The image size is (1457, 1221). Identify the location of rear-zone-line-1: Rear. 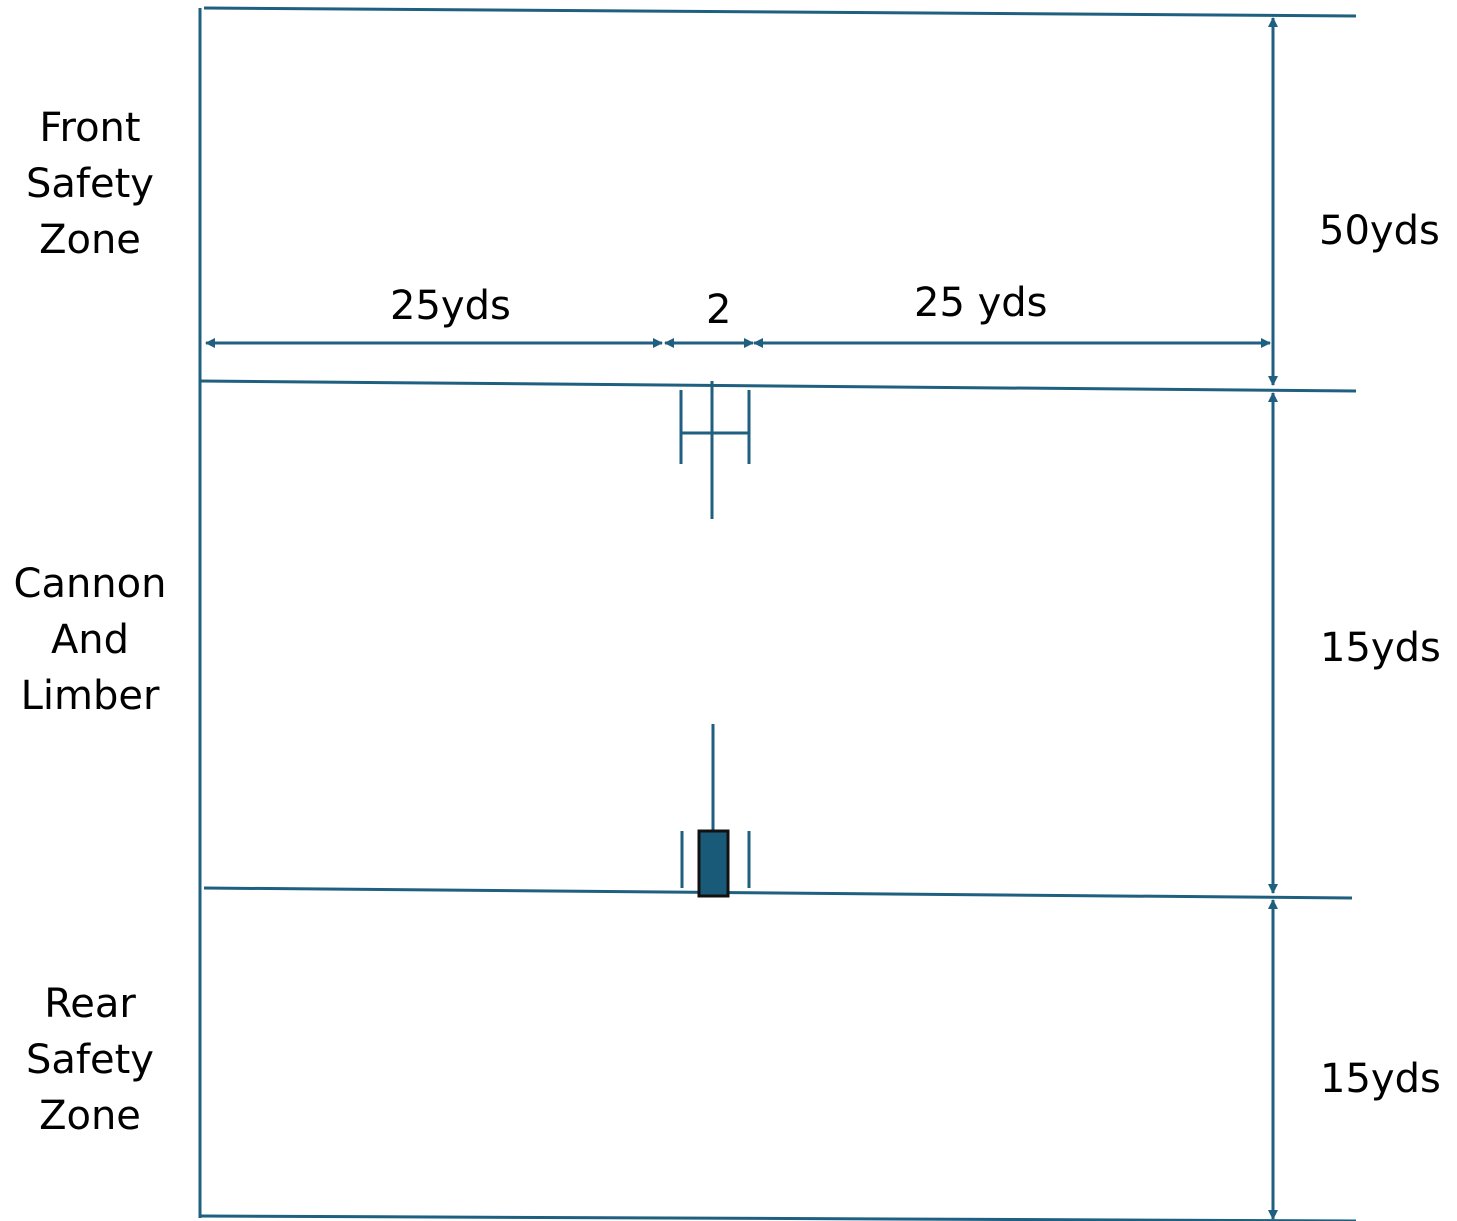
(90, 1004).